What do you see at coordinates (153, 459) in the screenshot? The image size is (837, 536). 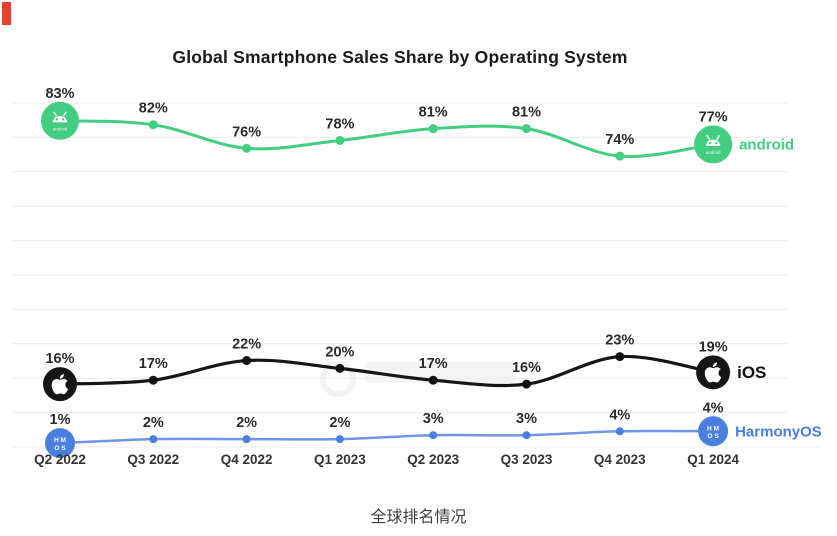 I see `x-axis-label: Q3 2022` at bounding box center [153, 459].